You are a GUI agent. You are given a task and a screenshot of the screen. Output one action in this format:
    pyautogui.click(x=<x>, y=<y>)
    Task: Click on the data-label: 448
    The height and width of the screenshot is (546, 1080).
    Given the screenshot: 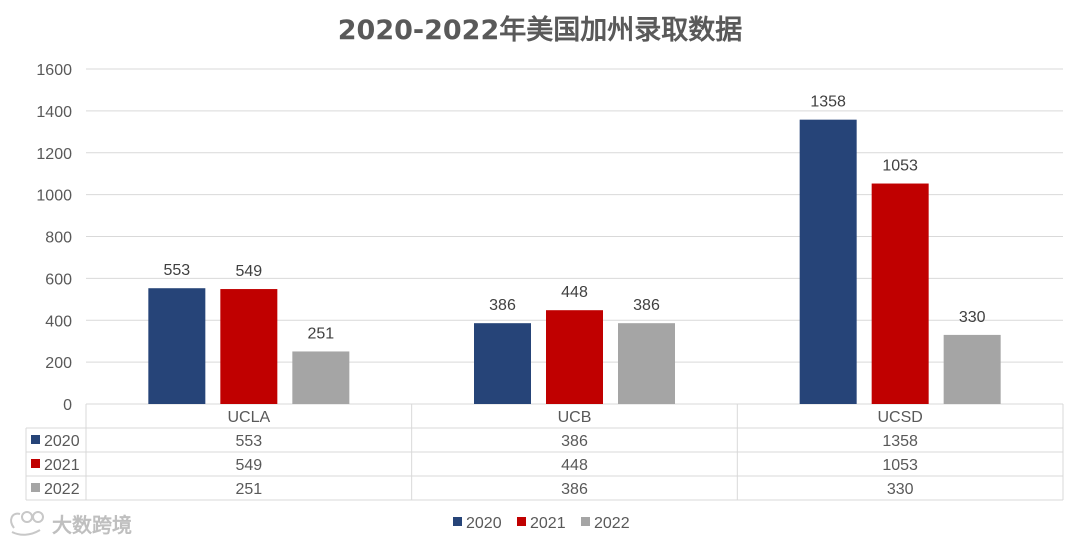 What is the action you would take?
    pyautogui.click(x=574, y=292)
    